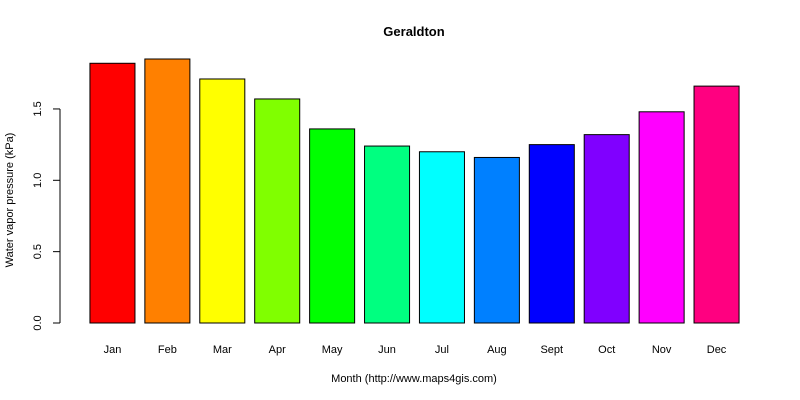 This screenshot has height=400, width=800. I want to click on bar-jun, so click(387, 234).